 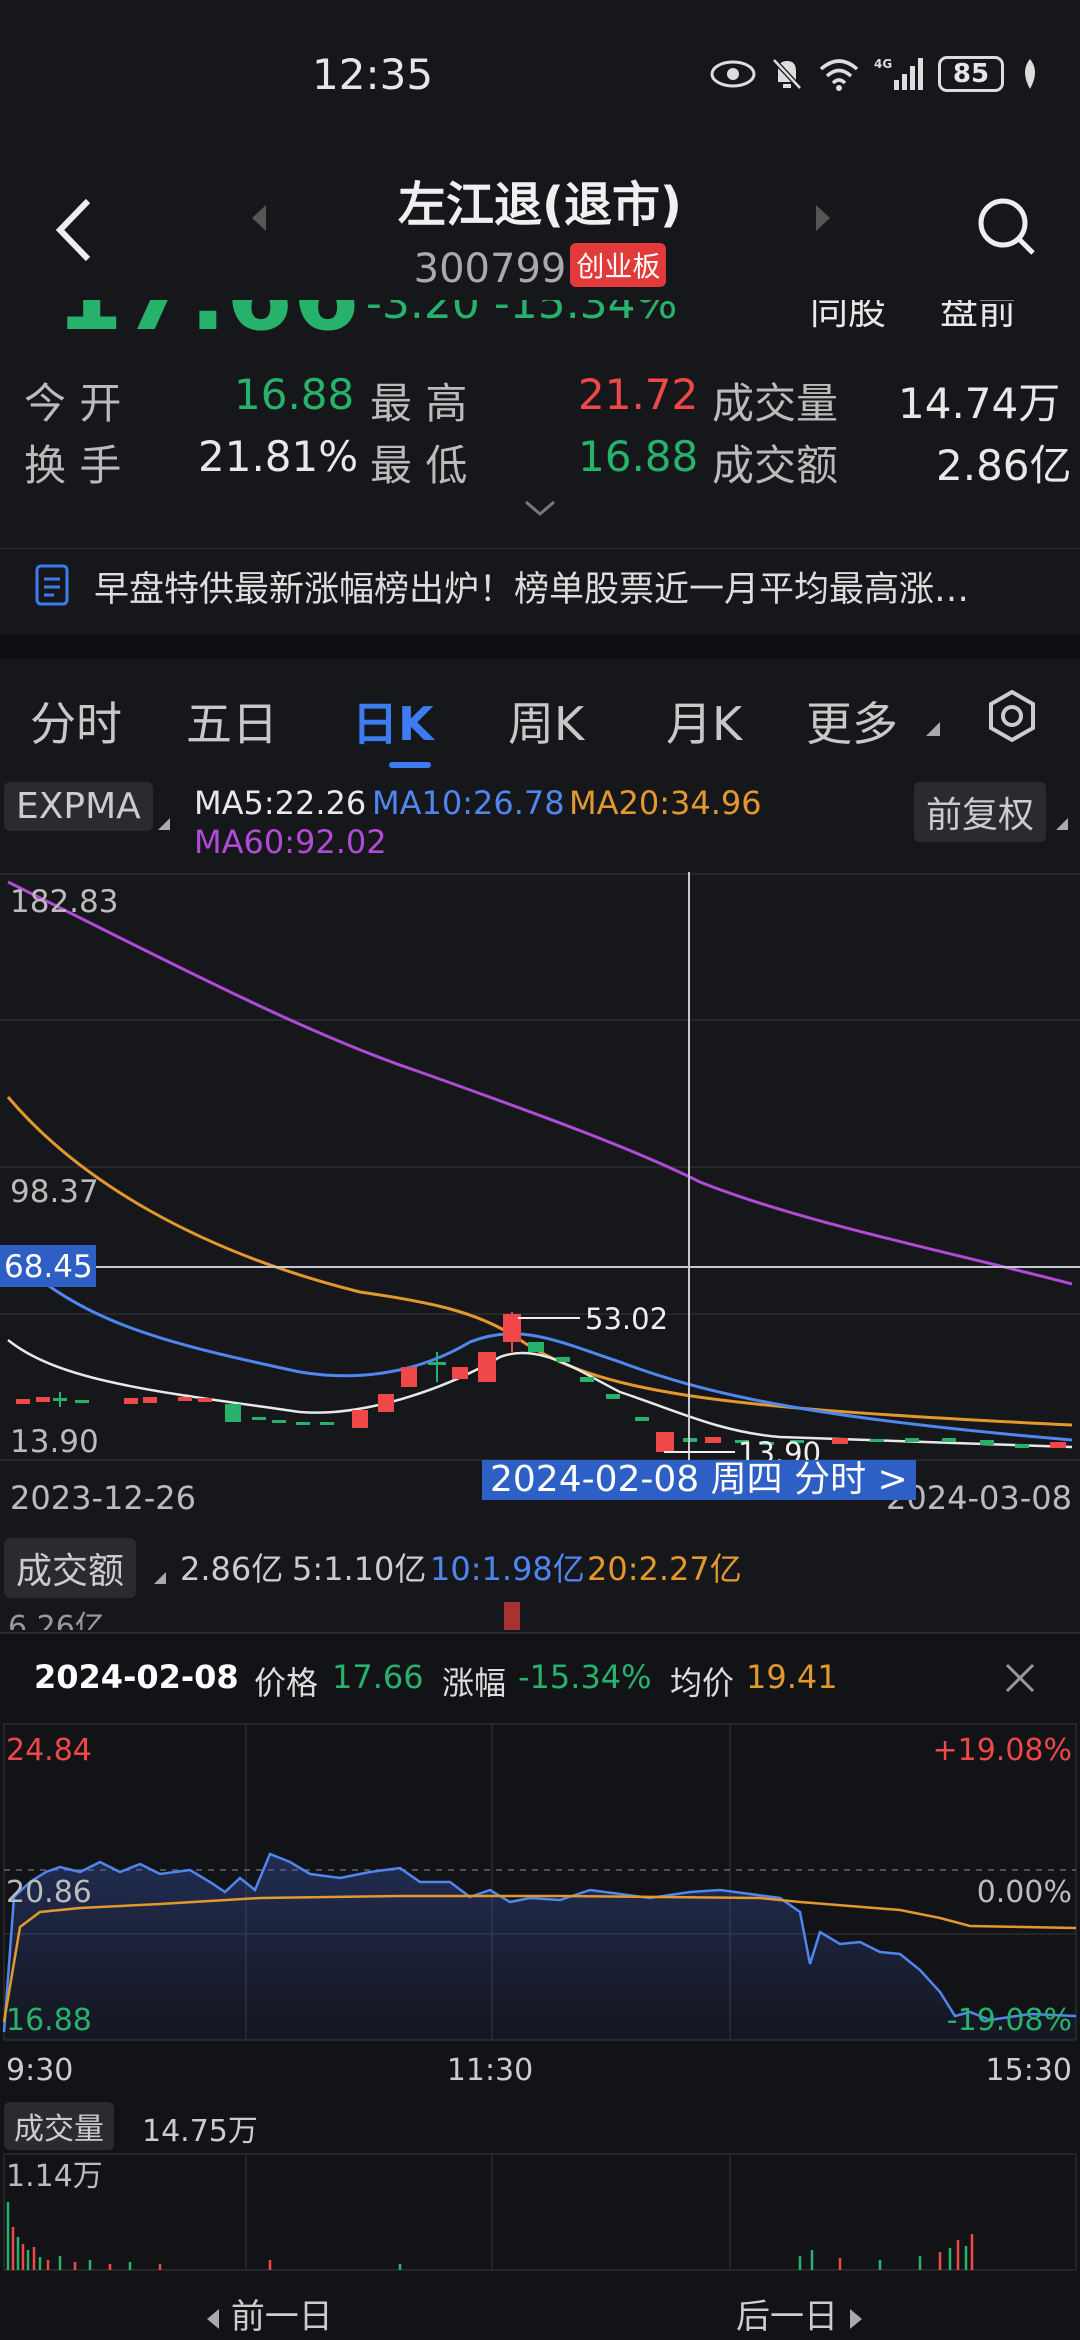 I want to click on intra-pct-mid: 0.00%, so click(x=1024, y=1892).